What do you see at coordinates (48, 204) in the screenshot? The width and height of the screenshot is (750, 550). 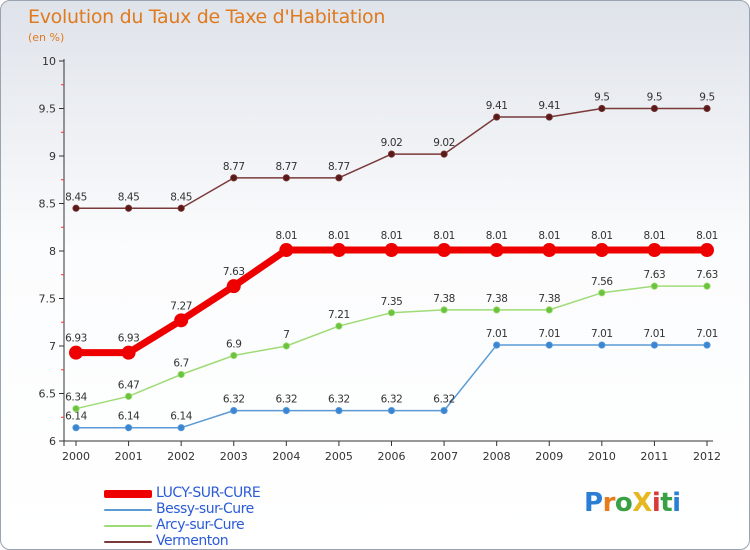 I see `y-tick-label: 8.5` at bounding box center [48, 204].